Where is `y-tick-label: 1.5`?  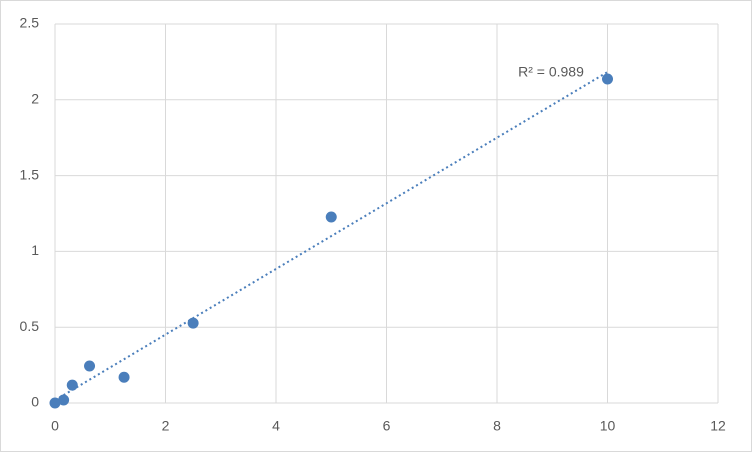 y-tick-label: 1.5 is located at coordinates (30, 174).